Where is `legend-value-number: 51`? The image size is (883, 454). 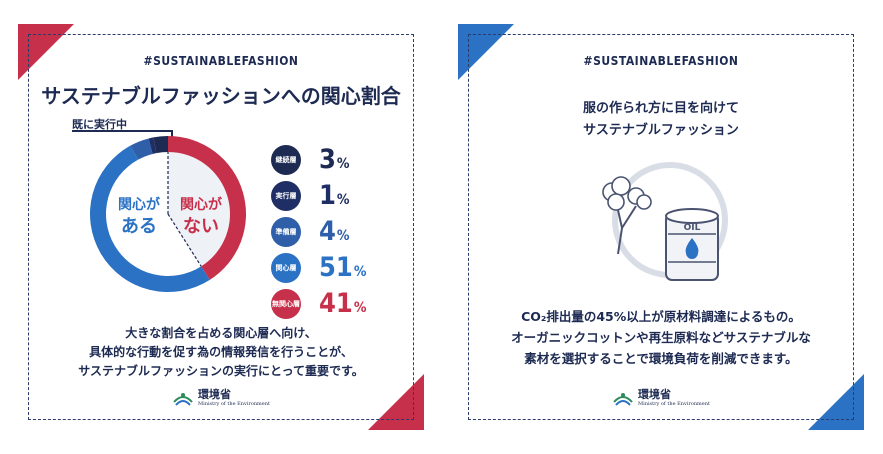
legend-value-number: 51 is located at coordinates (336, 267).